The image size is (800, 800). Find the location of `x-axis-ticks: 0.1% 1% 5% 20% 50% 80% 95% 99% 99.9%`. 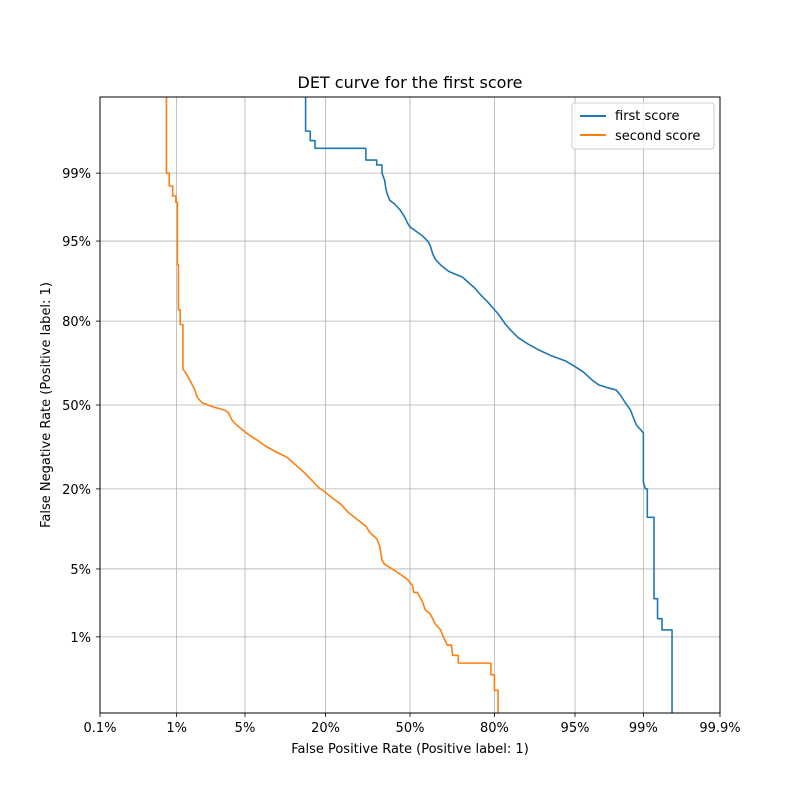

x-axis-ticks: 0.1% 1% 5% 20% 50% 80% 95% 99% 99.9% is located at coordinates (412, 724).